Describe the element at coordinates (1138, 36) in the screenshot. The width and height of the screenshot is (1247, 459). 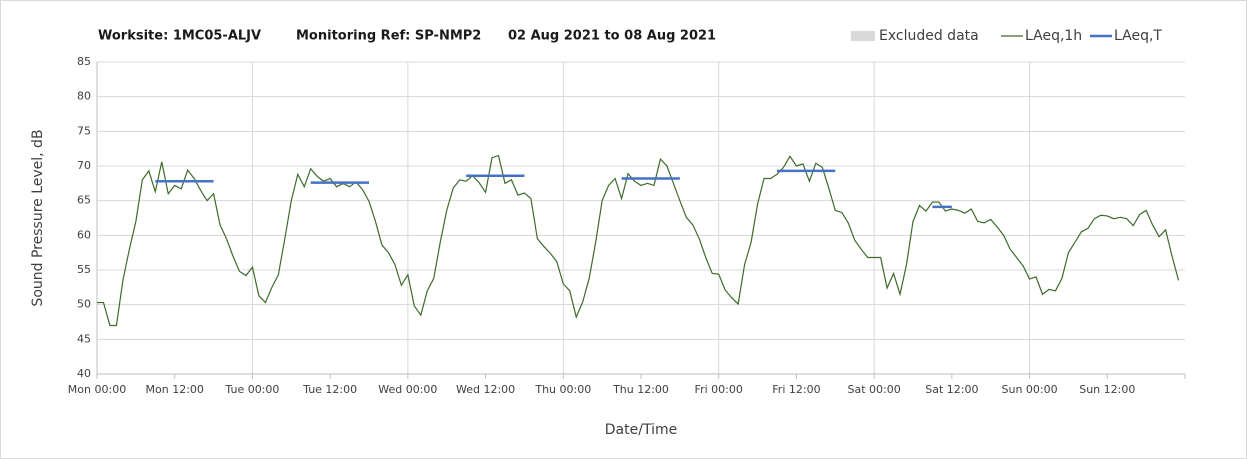
I see `legend-label: LAeq,T` at that location.